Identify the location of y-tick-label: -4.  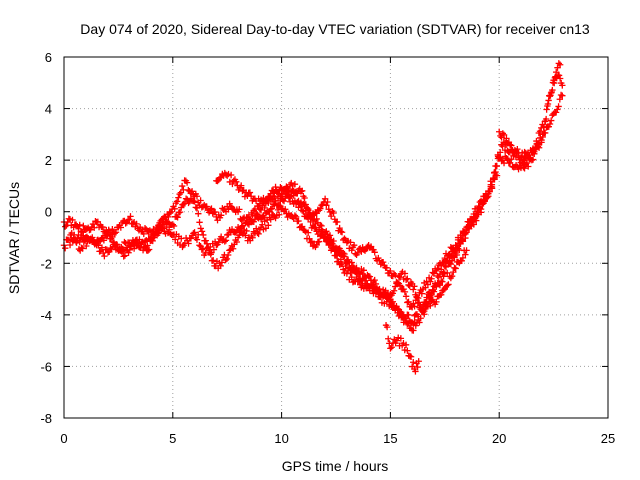
(46, 315).